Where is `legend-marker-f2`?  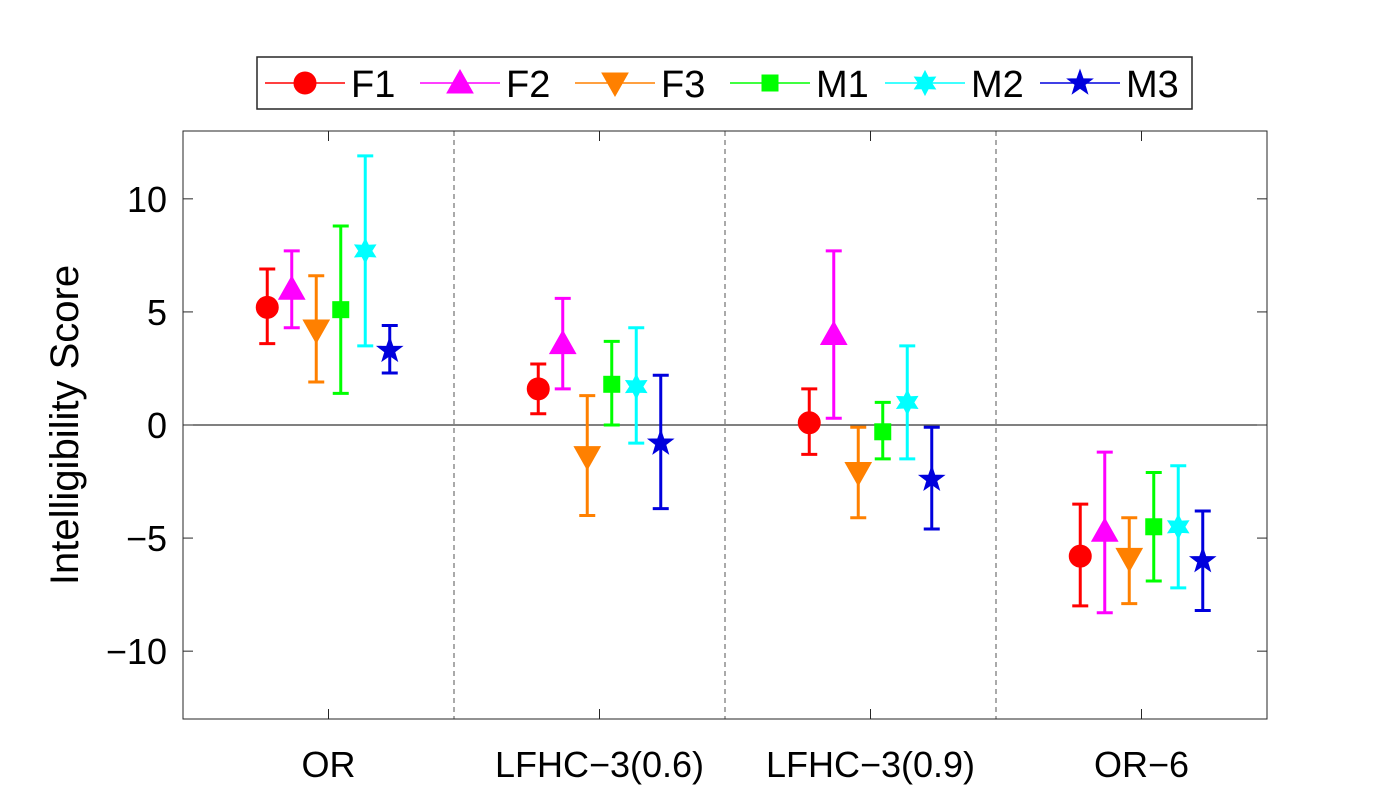 legend-marker-f2 is located at coordinates (460, 81).